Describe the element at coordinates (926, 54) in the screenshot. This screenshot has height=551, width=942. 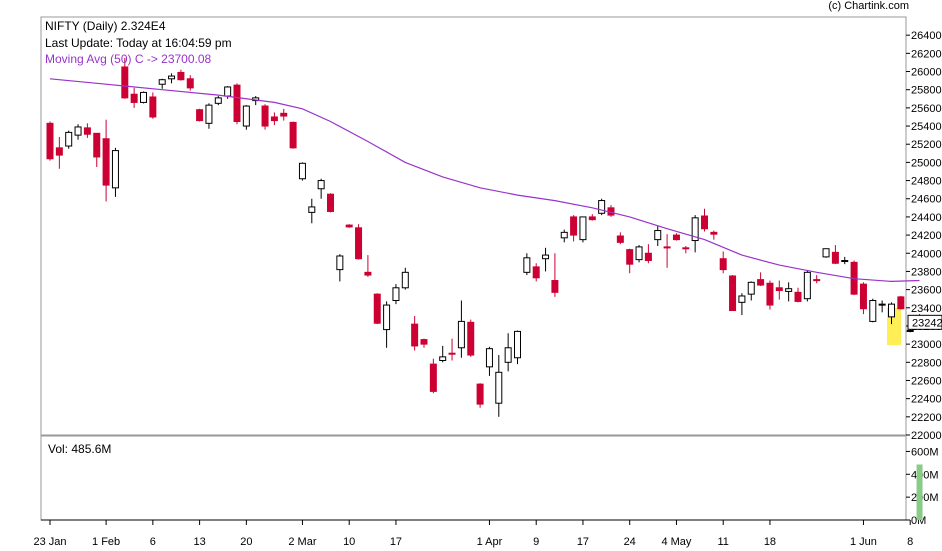
I see `price-tick-label: 26200` at that location.